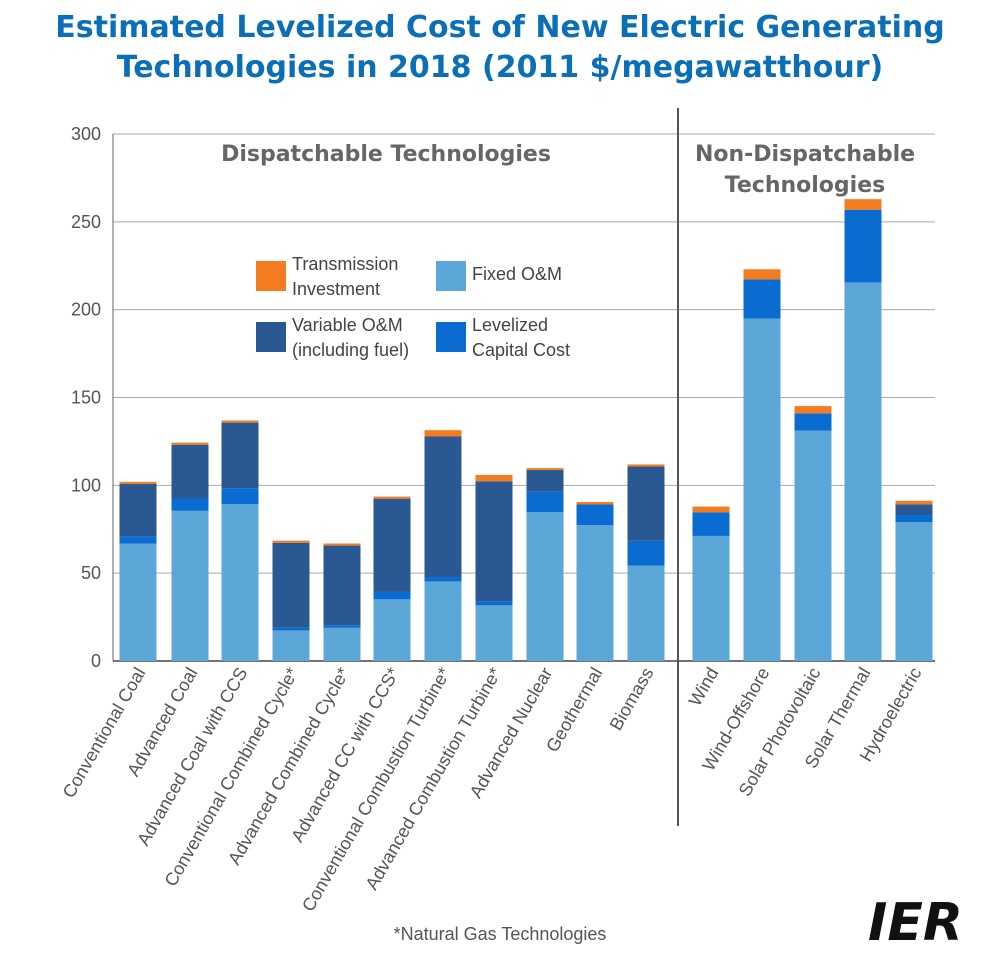 The width and height of the screenshot is (1000, 958). I want to click on y-tick-label: 200, so click(86, 310).